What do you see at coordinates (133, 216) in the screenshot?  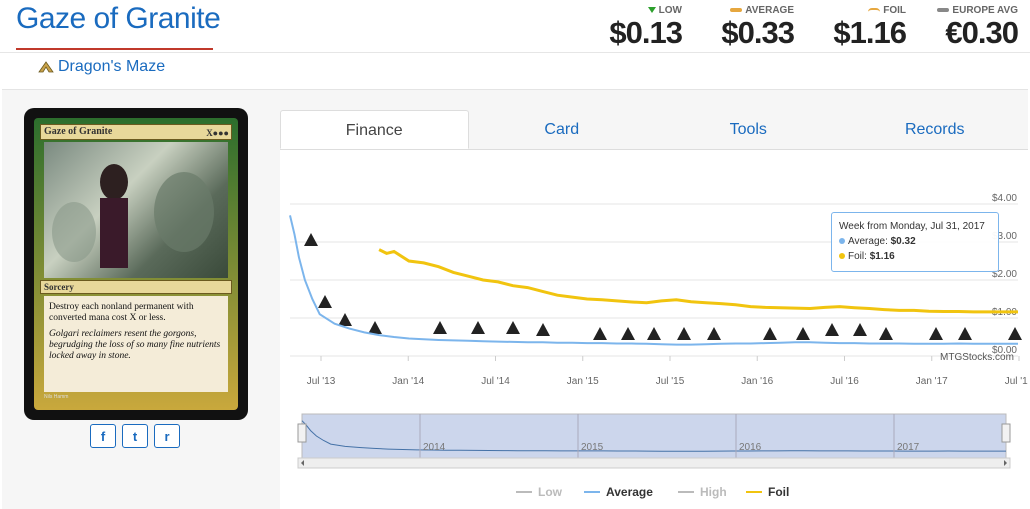 I see `gorgon-art-illustration` at bounding box center [133, 216].